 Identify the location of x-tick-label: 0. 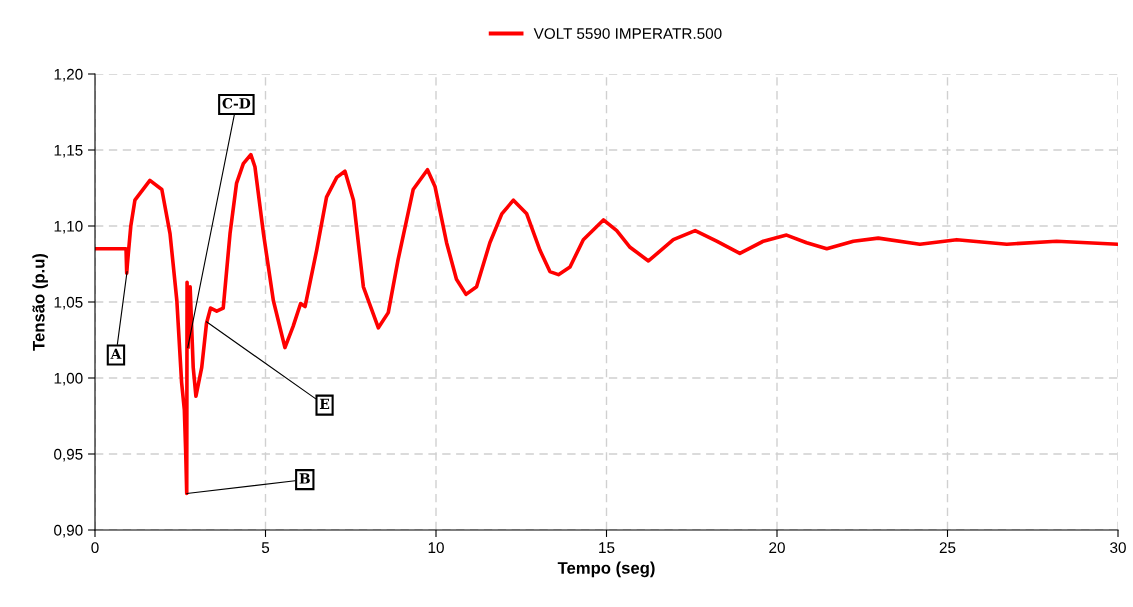
(95, 548).